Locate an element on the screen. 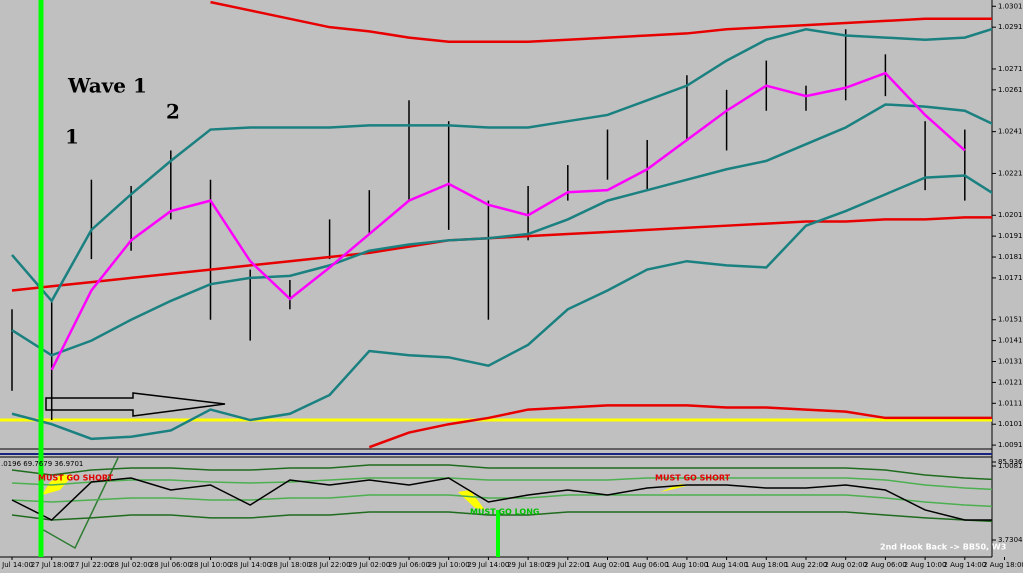 The image size is (1023, 573). x-tick-label: 28 Jul 18:00 is located at coordinates (290, 565).